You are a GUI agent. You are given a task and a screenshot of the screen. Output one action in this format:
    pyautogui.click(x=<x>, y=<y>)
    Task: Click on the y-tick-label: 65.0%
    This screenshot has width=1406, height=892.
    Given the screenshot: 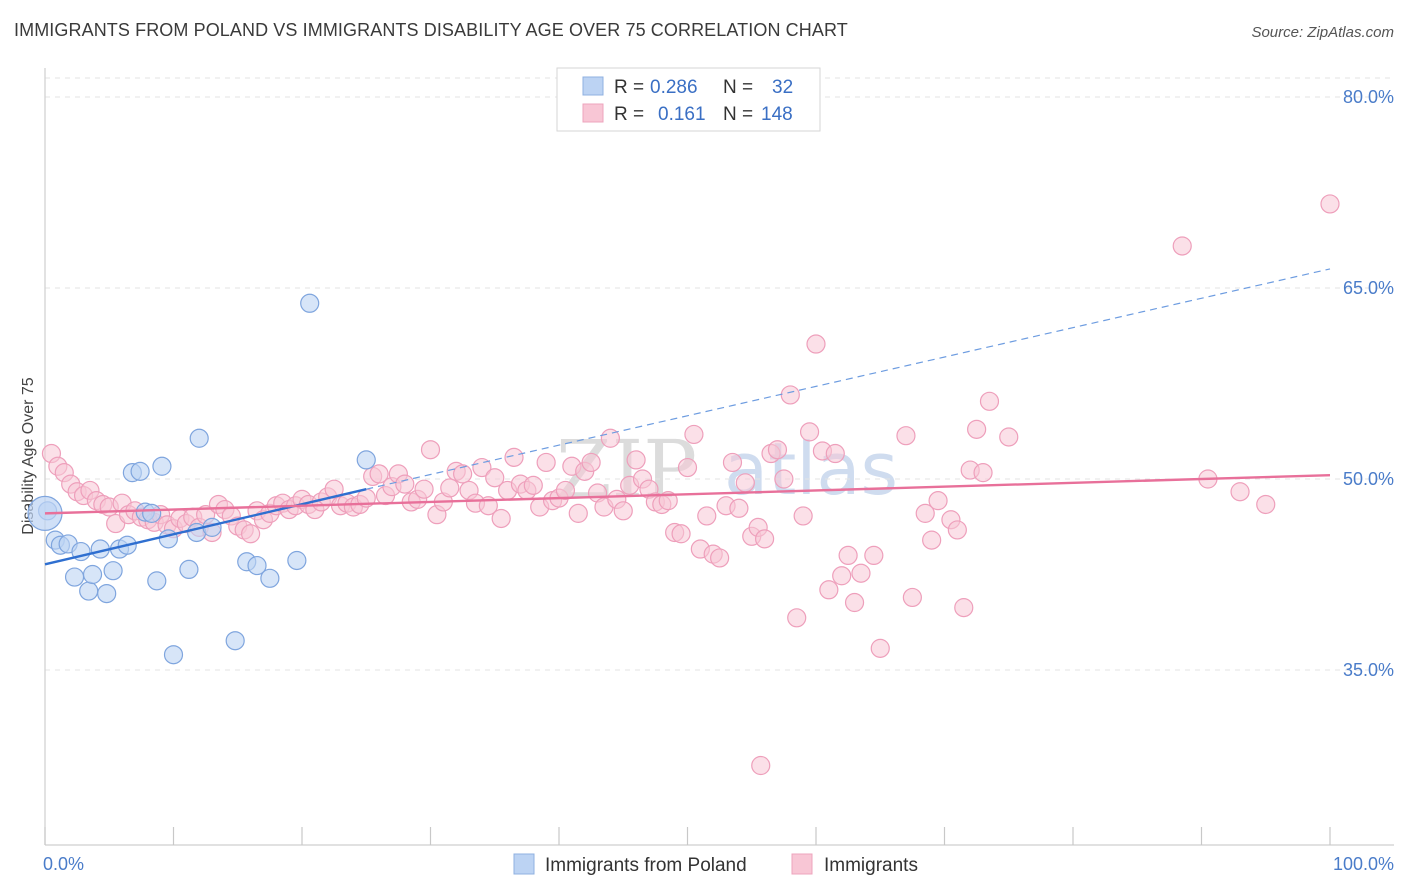 What is the action you would take?
    pyautogui.click(x=1368, y=288)
    